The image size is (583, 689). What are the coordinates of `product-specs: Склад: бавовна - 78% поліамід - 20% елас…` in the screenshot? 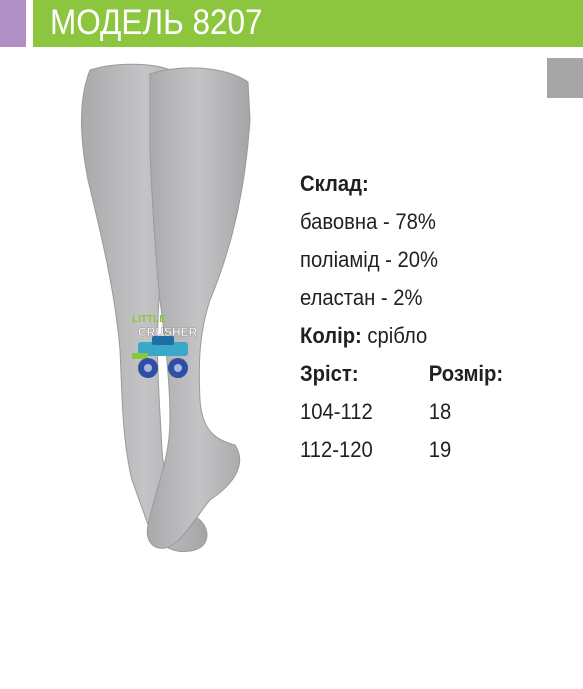 It's located at (369, 317).